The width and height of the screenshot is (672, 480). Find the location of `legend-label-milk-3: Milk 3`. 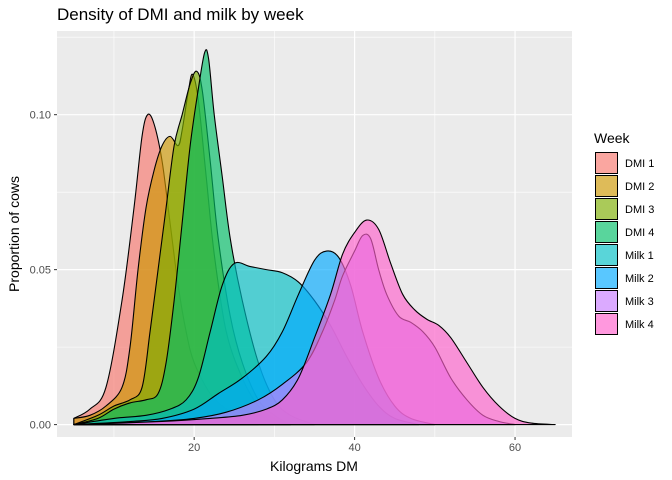

legend-label-milk-3: Milk 3 is located at coordinates (639, 302).